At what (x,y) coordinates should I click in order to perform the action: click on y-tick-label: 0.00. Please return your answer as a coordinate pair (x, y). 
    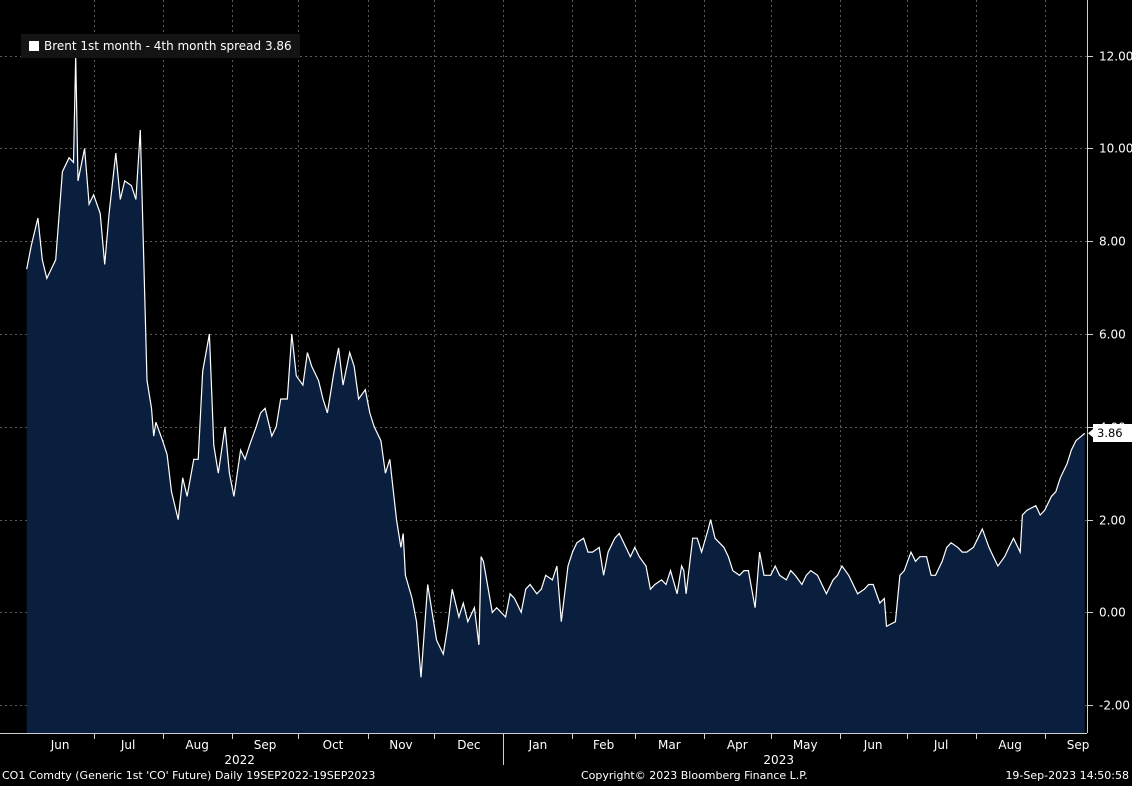
    Looking at the image, I should click on (1112, 613).